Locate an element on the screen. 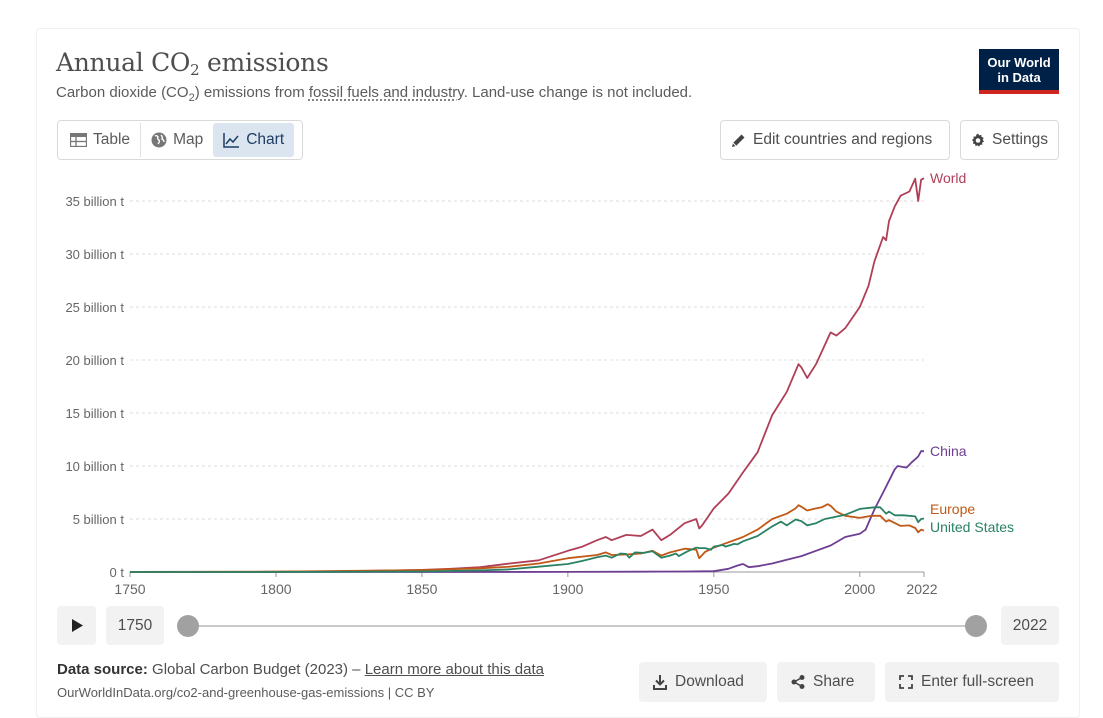 Image resolution: width=1103 pixels, height=718 pixels. series-line-china is located at coordinates (526, 511).